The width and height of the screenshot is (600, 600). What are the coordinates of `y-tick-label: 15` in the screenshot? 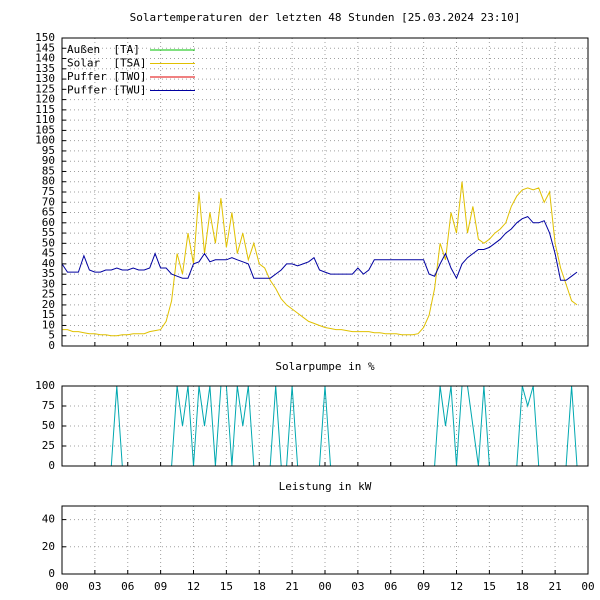 It's located at (48, 314).